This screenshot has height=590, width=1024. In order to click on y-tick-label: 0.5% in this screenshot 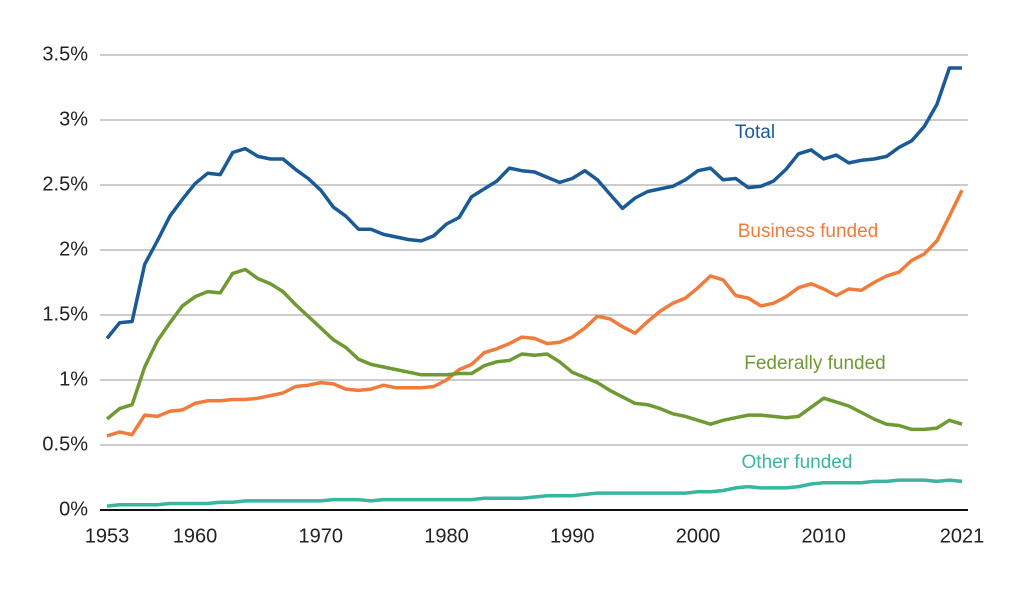, I will do `click(65, 444)`.